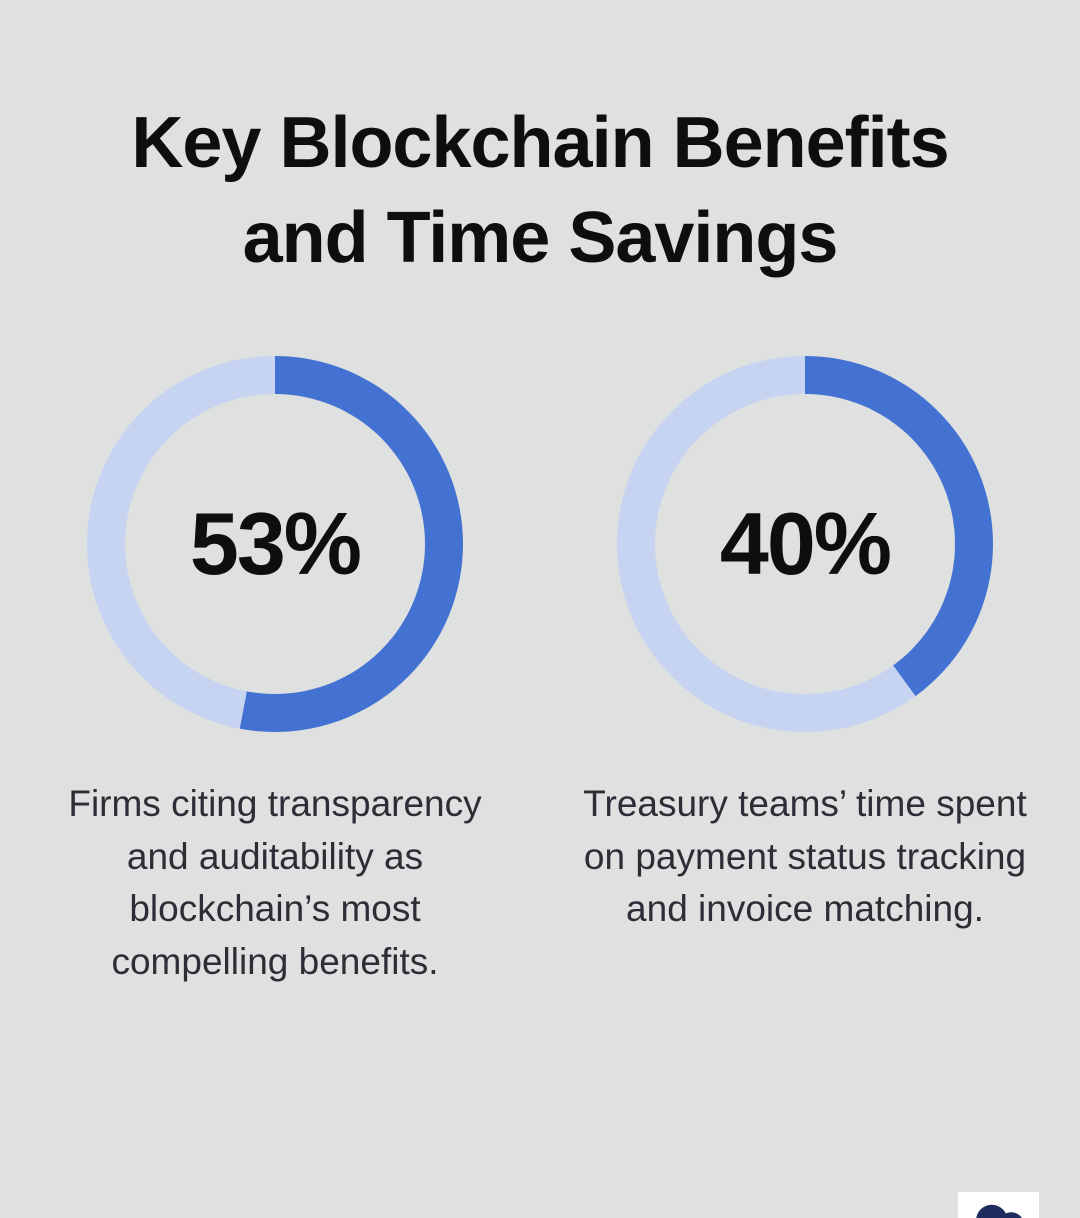 The width and height of the screenshot is (1080, 1218). I want to click on cloud-icon, so click(999, 1211).